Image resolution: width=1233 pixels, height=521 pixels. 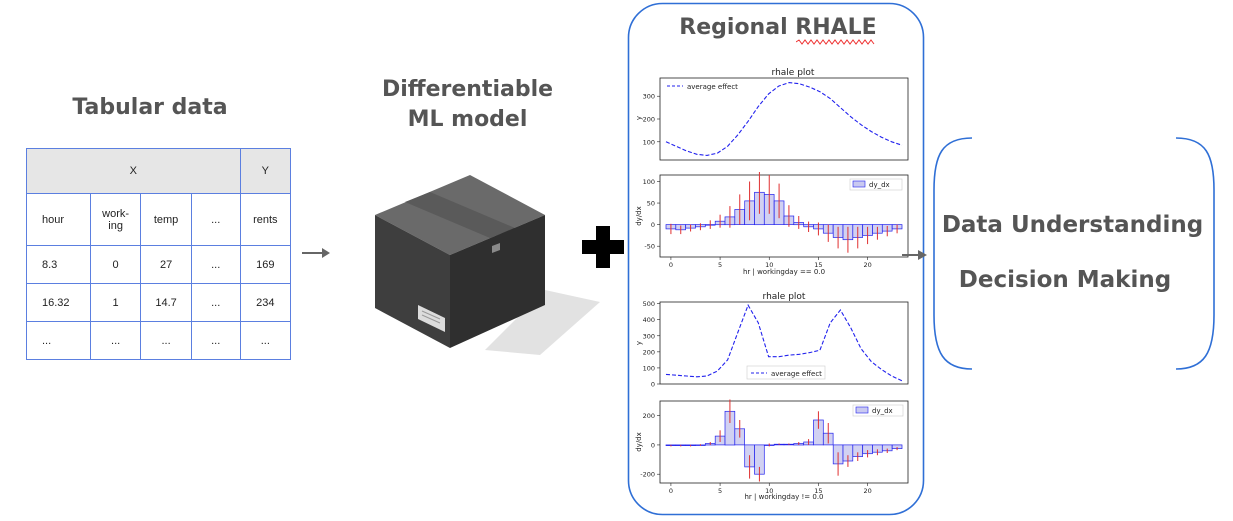 I want to click on black-box-model-icon, so click(x=487, y=265).